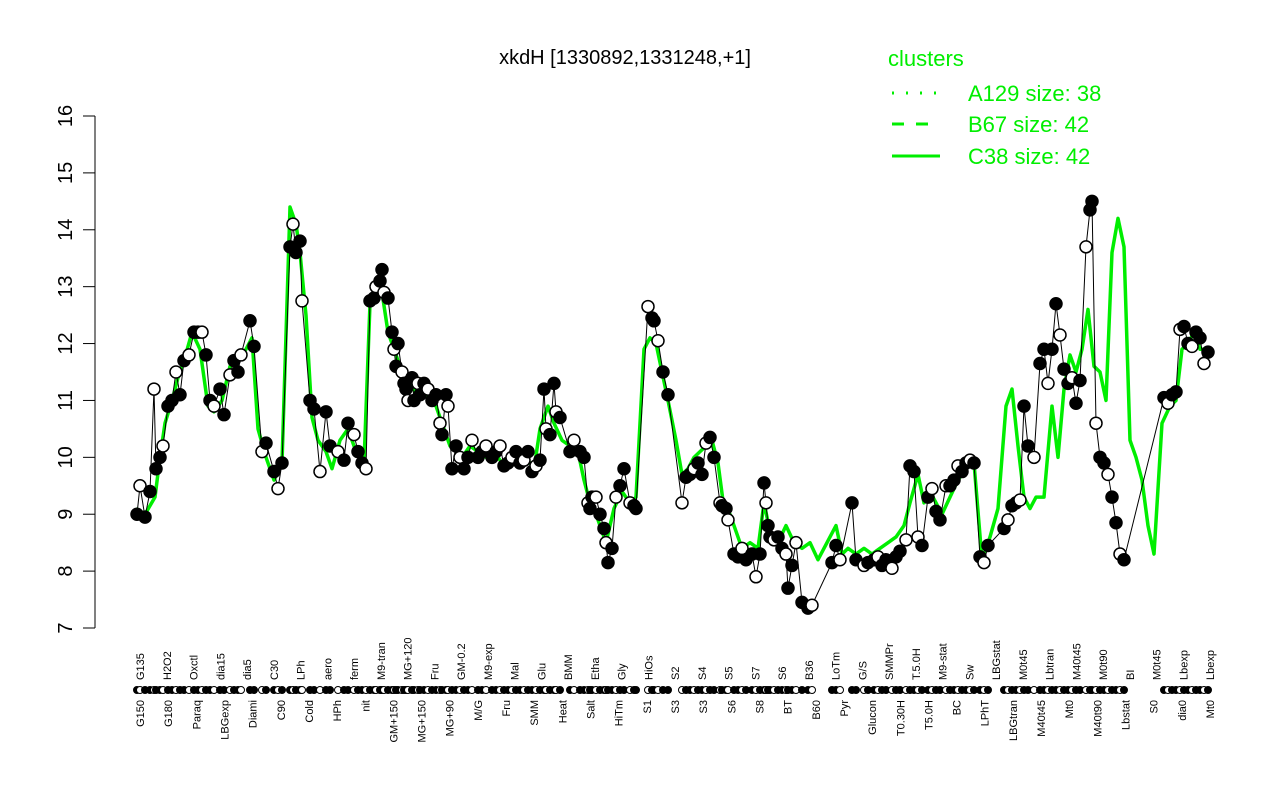 The image size is (1280, 800). I want to click on x-tick-label: Diami, so click(254, 714).